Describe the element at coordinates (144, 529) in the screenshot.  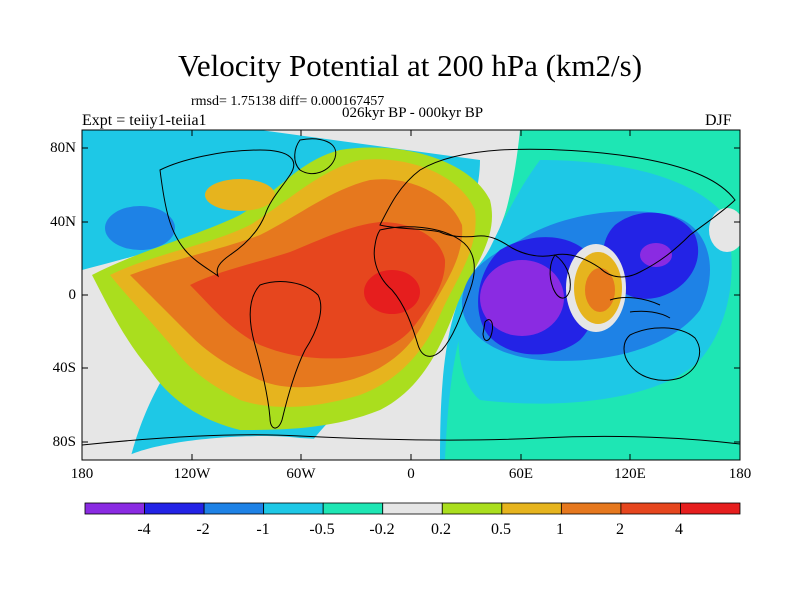
I see `colorbar-label: -4` at that location.